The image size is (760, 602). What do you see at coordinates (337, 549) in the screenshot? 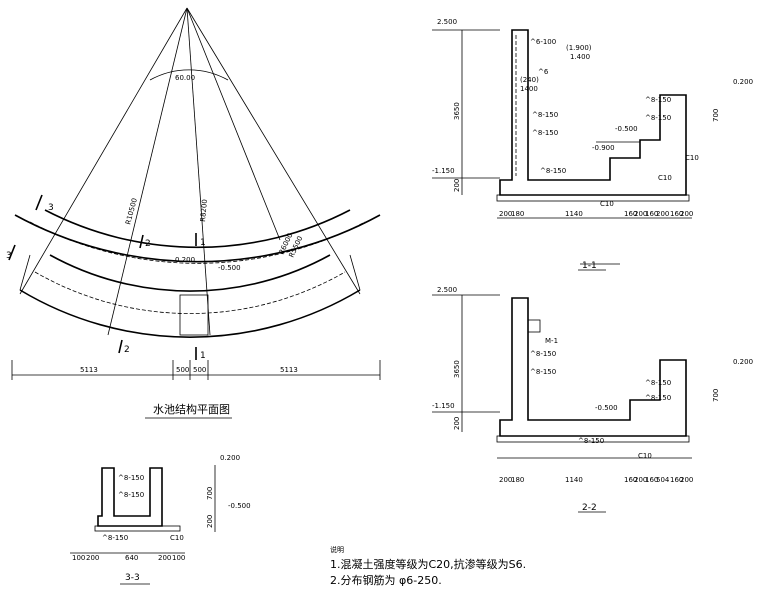
I see `notes-heading: 说明` at bounding box center [337, 549].